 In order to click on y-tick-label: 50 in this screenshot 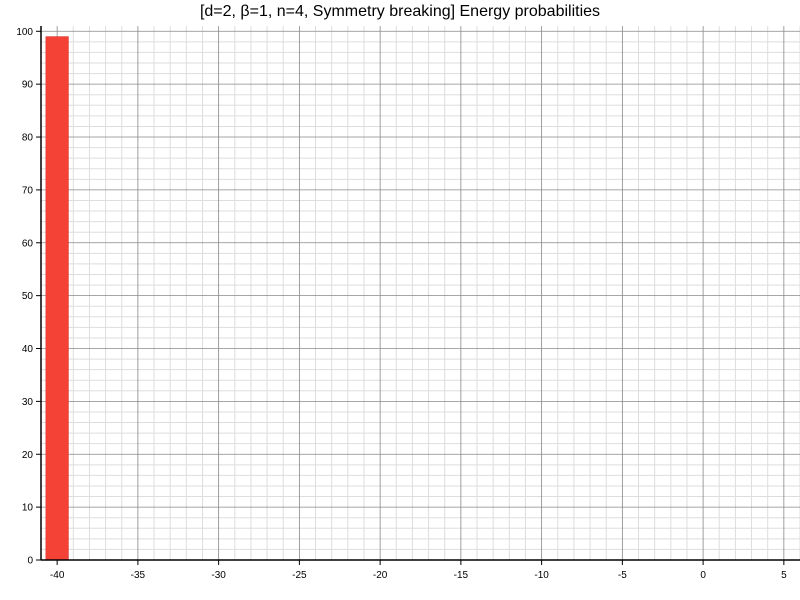, I will do `click(28, 296)`.